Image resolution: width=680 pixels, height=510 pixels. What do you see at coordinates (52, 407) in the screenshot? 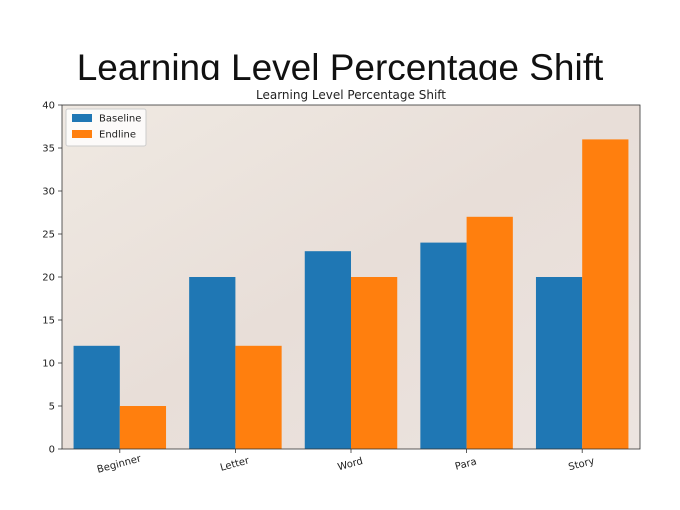
I see `y-tick-label: 5` at bounding box center [52, 407].